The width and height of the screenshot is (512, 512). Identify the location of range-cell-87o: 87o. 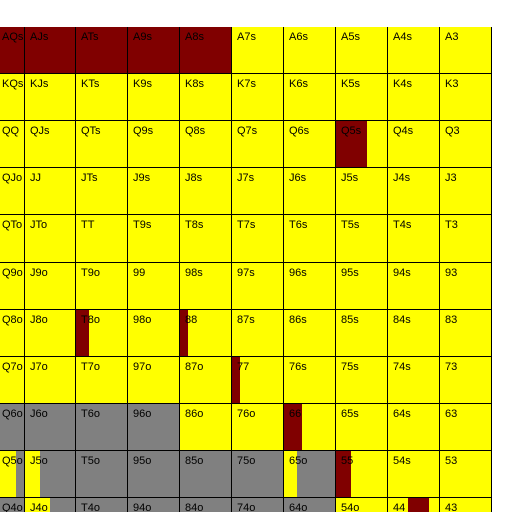
(206, 380).